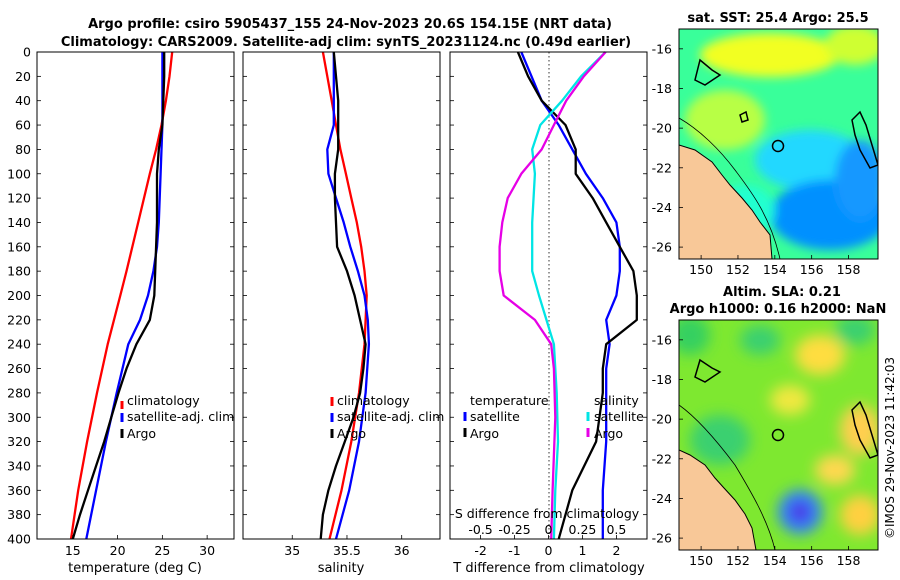 The height and width of the screenshot is (580, 900). I want to click on sla-field-patches, so click(778, 427).